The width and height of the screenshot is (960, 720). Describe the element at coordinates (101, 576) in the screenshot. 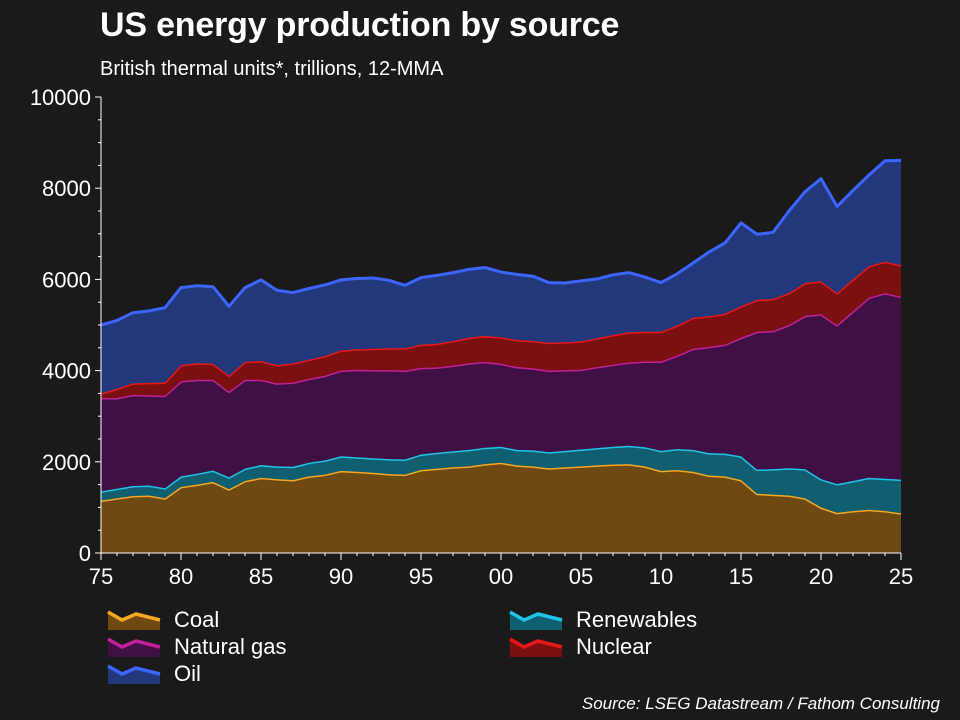

I see `x-tick-label-75: 75` at that location.